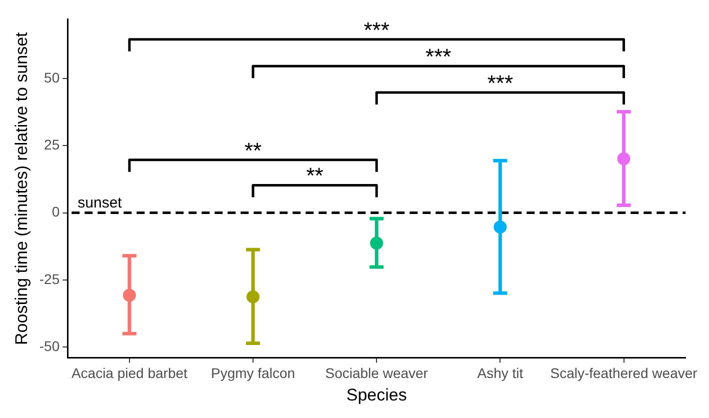  What do you see at coordinates (100, 203) in the screenshot?
I see `ref-line-label: sunset` at bounding box center [100, 203].